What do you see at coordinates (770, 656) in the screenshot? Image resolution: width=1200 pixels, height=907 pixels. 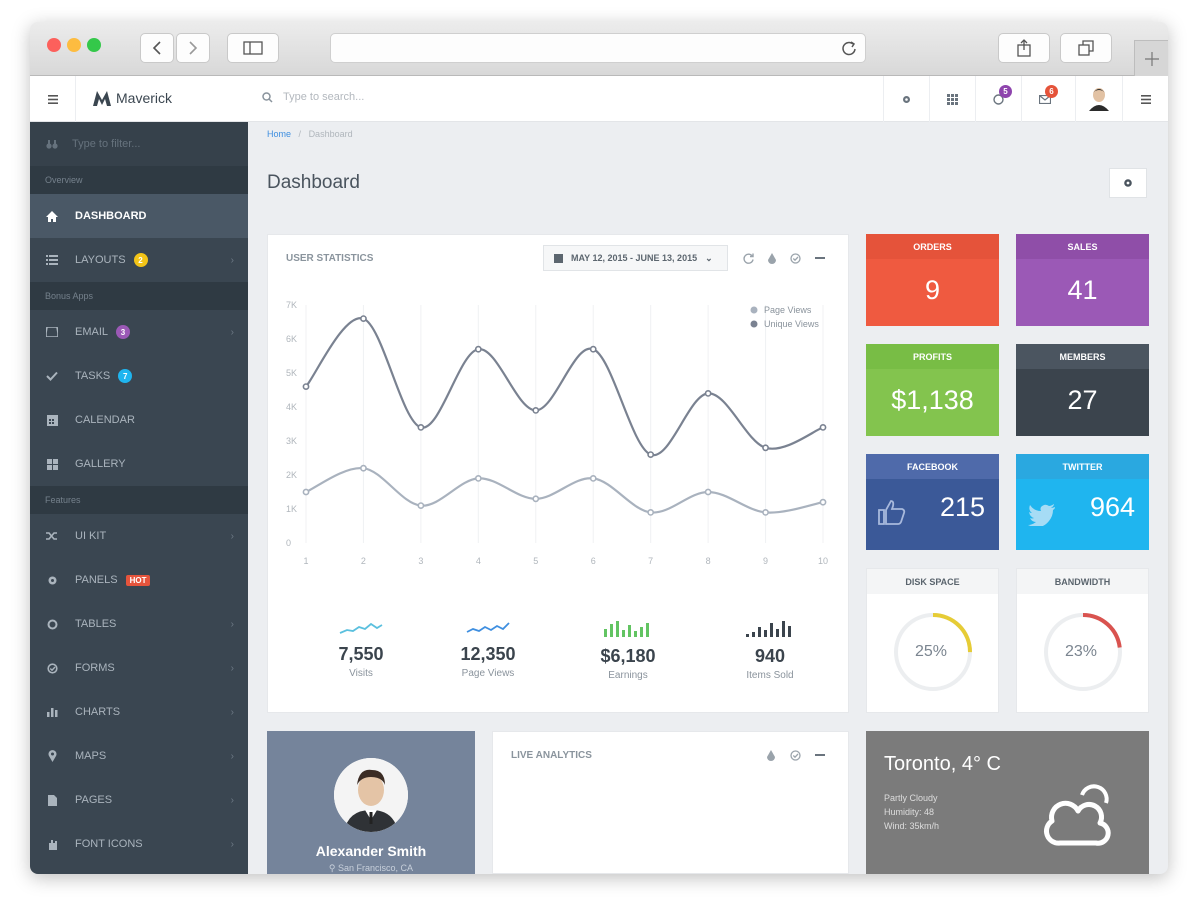 I see `kpi-value: 940` at bounding box center [770, 656].